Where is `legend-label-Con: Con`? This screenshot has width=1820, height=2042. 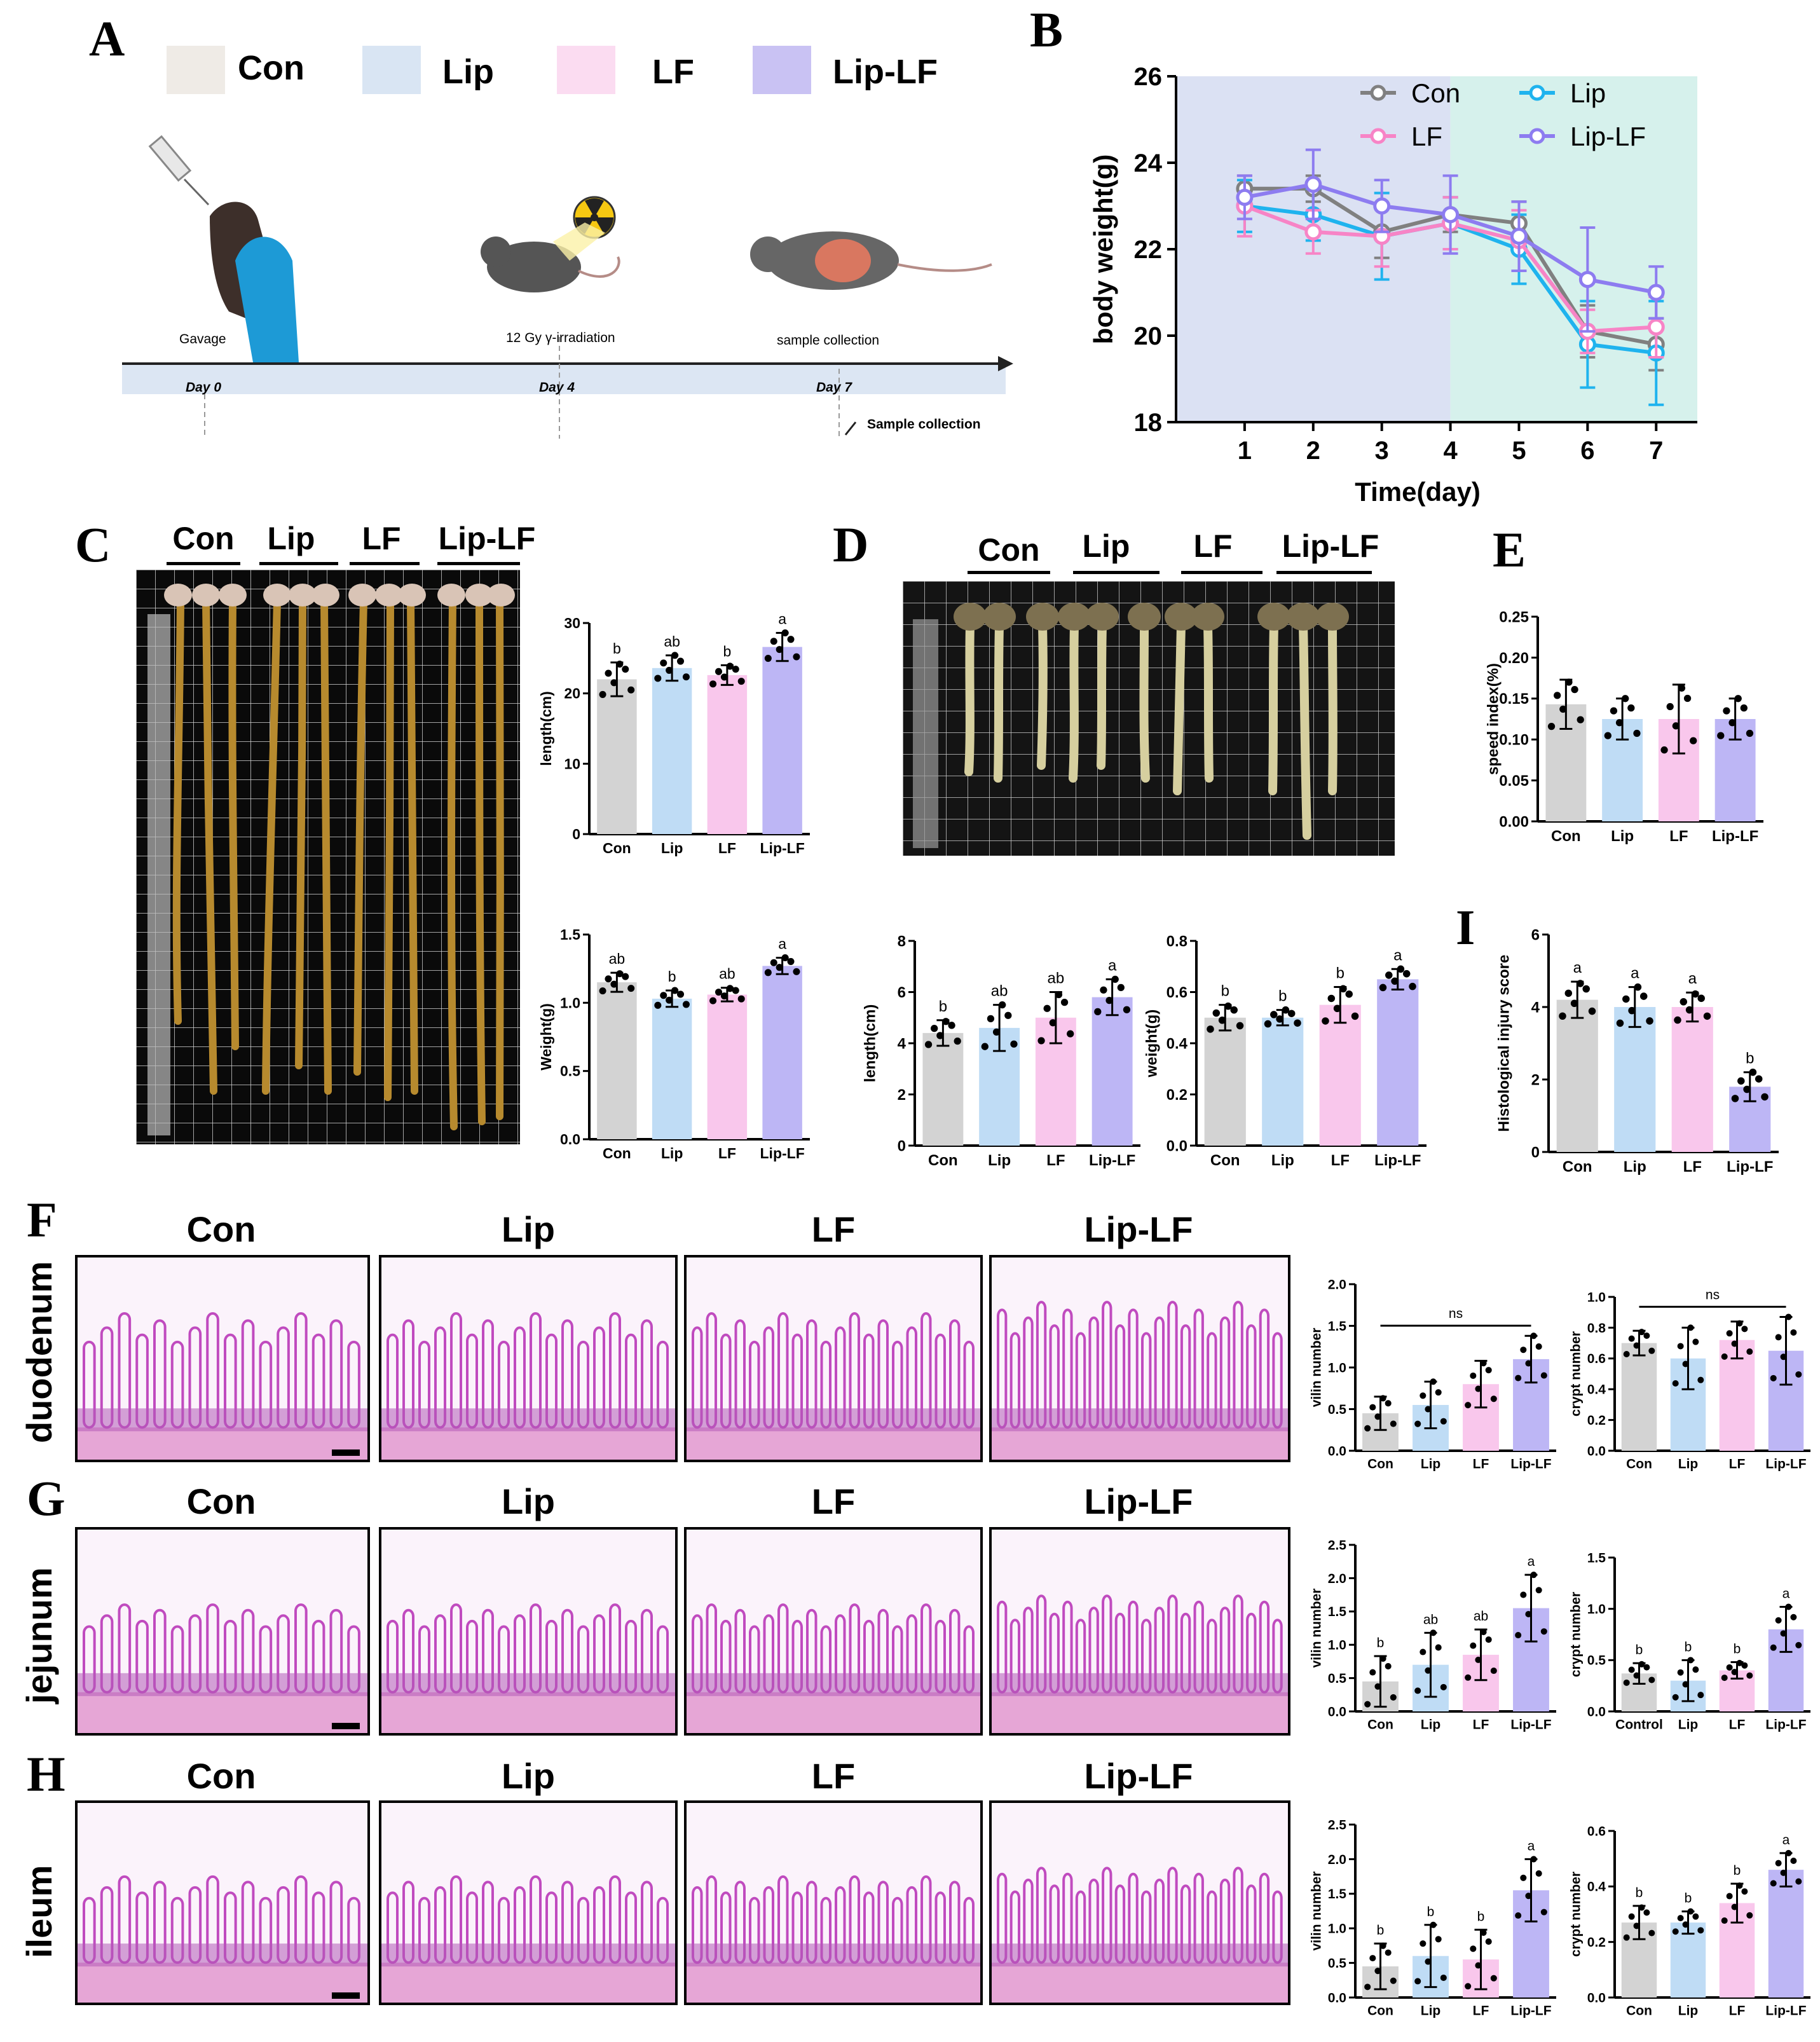
legend-label-Con: Con is located at coordinates (1436, 93).